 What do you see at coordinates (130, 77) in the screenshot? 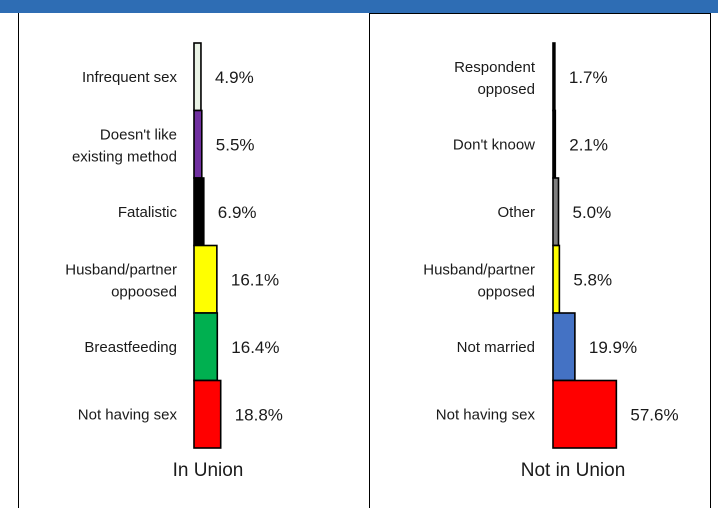
I see `category-label: Infrequent sex` at bounding box center [130, 77].